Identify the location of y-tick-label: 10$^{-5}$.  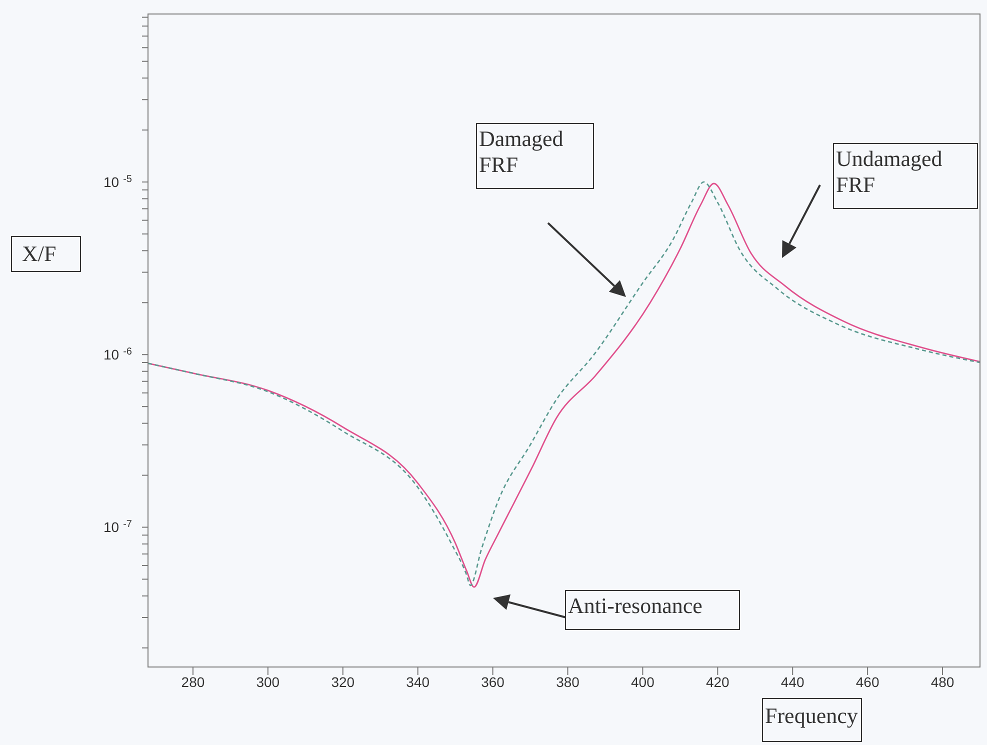
(118, 181).